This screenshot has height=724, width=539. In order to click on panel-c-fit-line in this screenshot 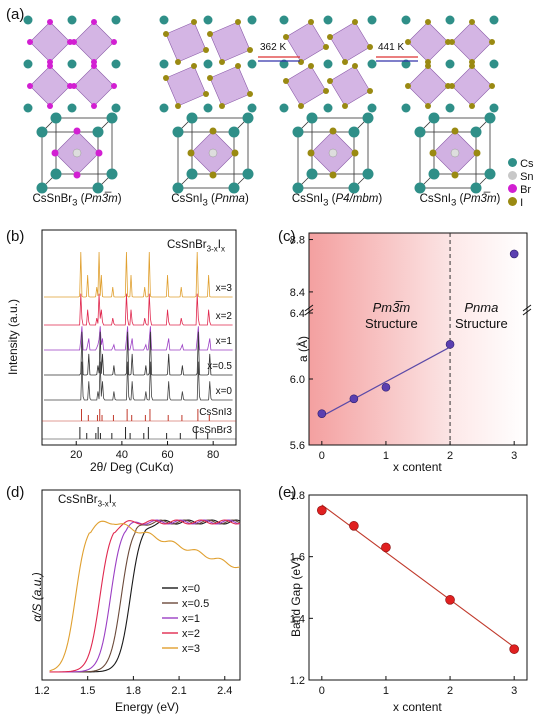, I will do `click(386, 381)`.